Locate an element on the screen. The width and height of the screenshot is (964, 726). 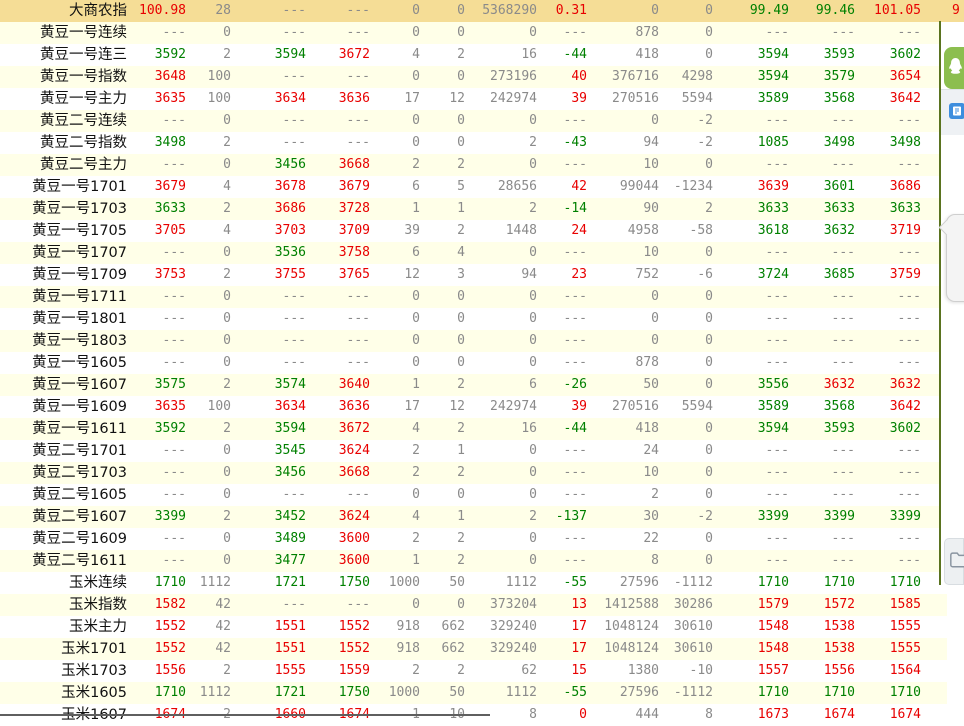
table-row: 黄豆二号主力 --- 0 3456 3668 2 2 0 --- 10 0 --- --- --- is located at coordinates (482, 165).